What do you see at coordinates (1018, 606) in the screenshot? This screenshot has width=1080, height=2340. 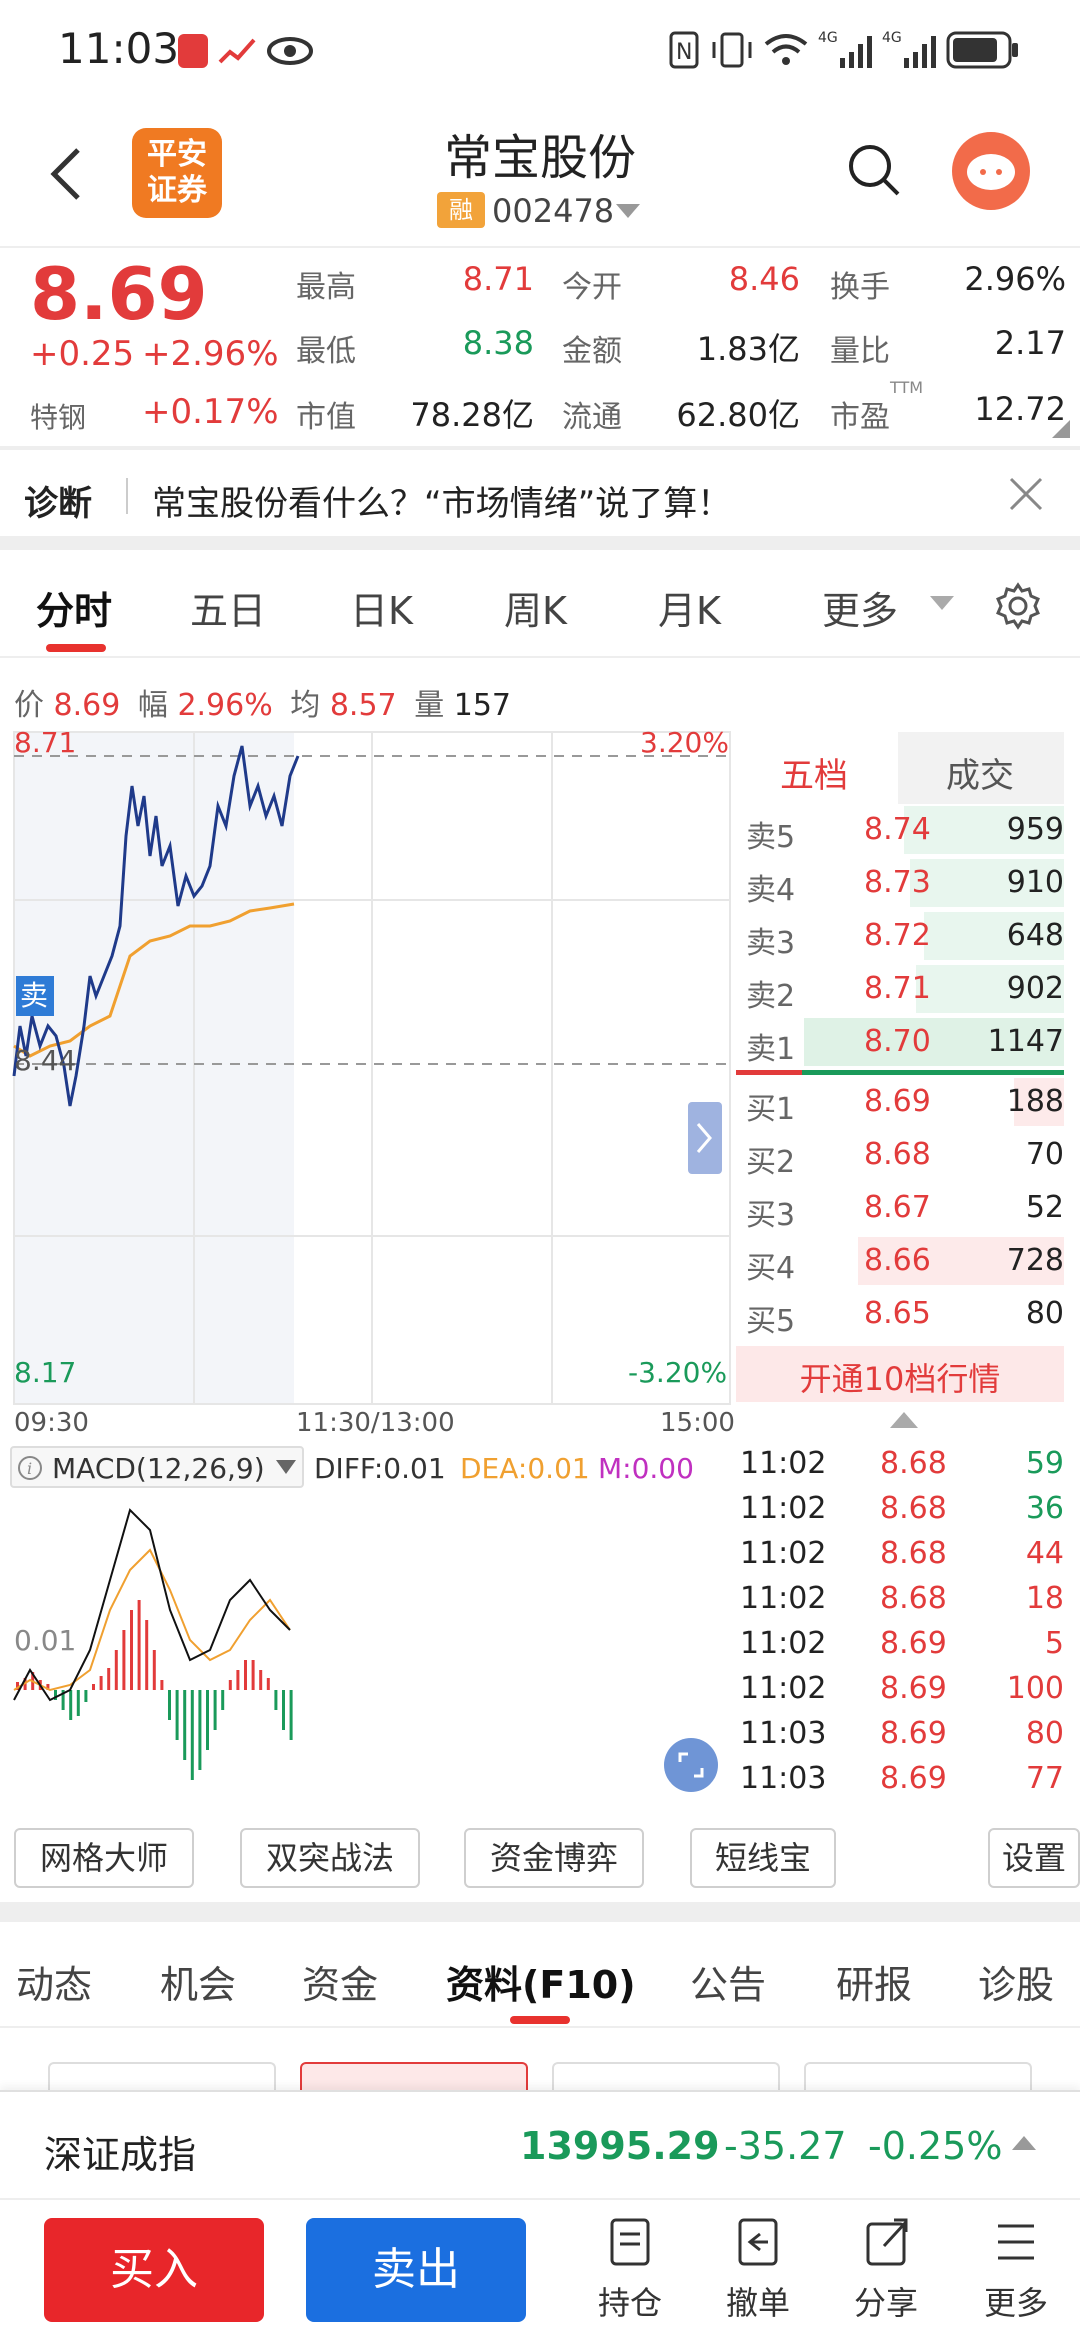 I see `gear-icon` at bounding box center [1018, 606].